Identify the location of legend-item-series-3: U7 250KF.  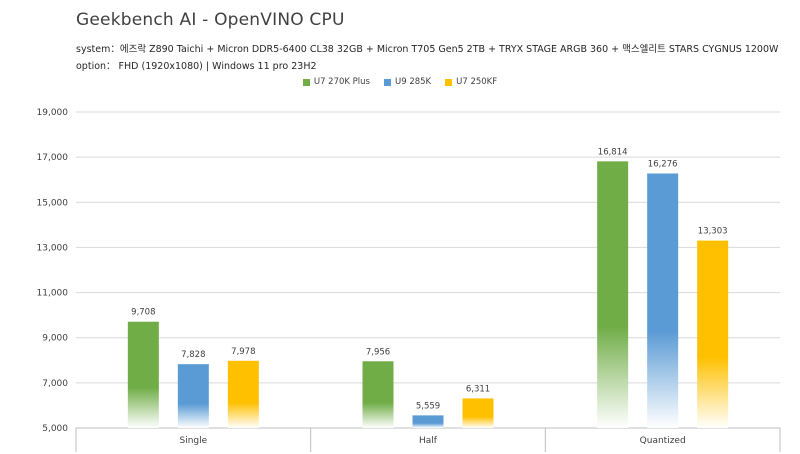
(471, 82).